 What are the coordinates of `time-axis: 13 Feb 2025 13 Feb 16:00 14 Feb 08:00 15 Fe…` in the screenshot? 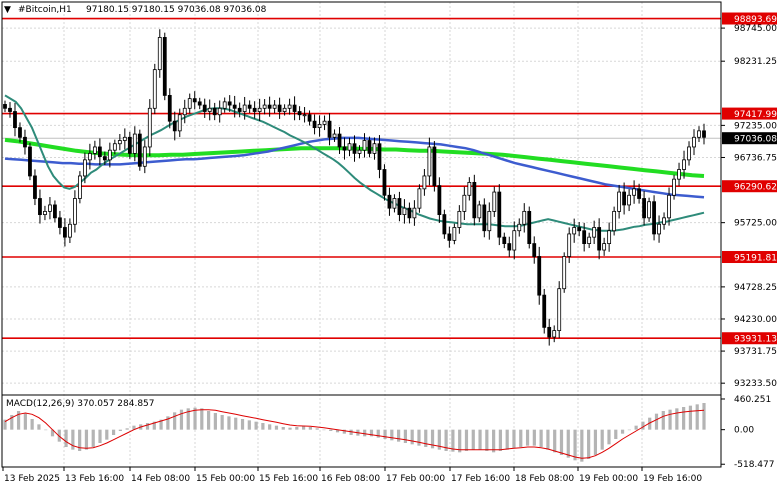 It's located at (352, 475).